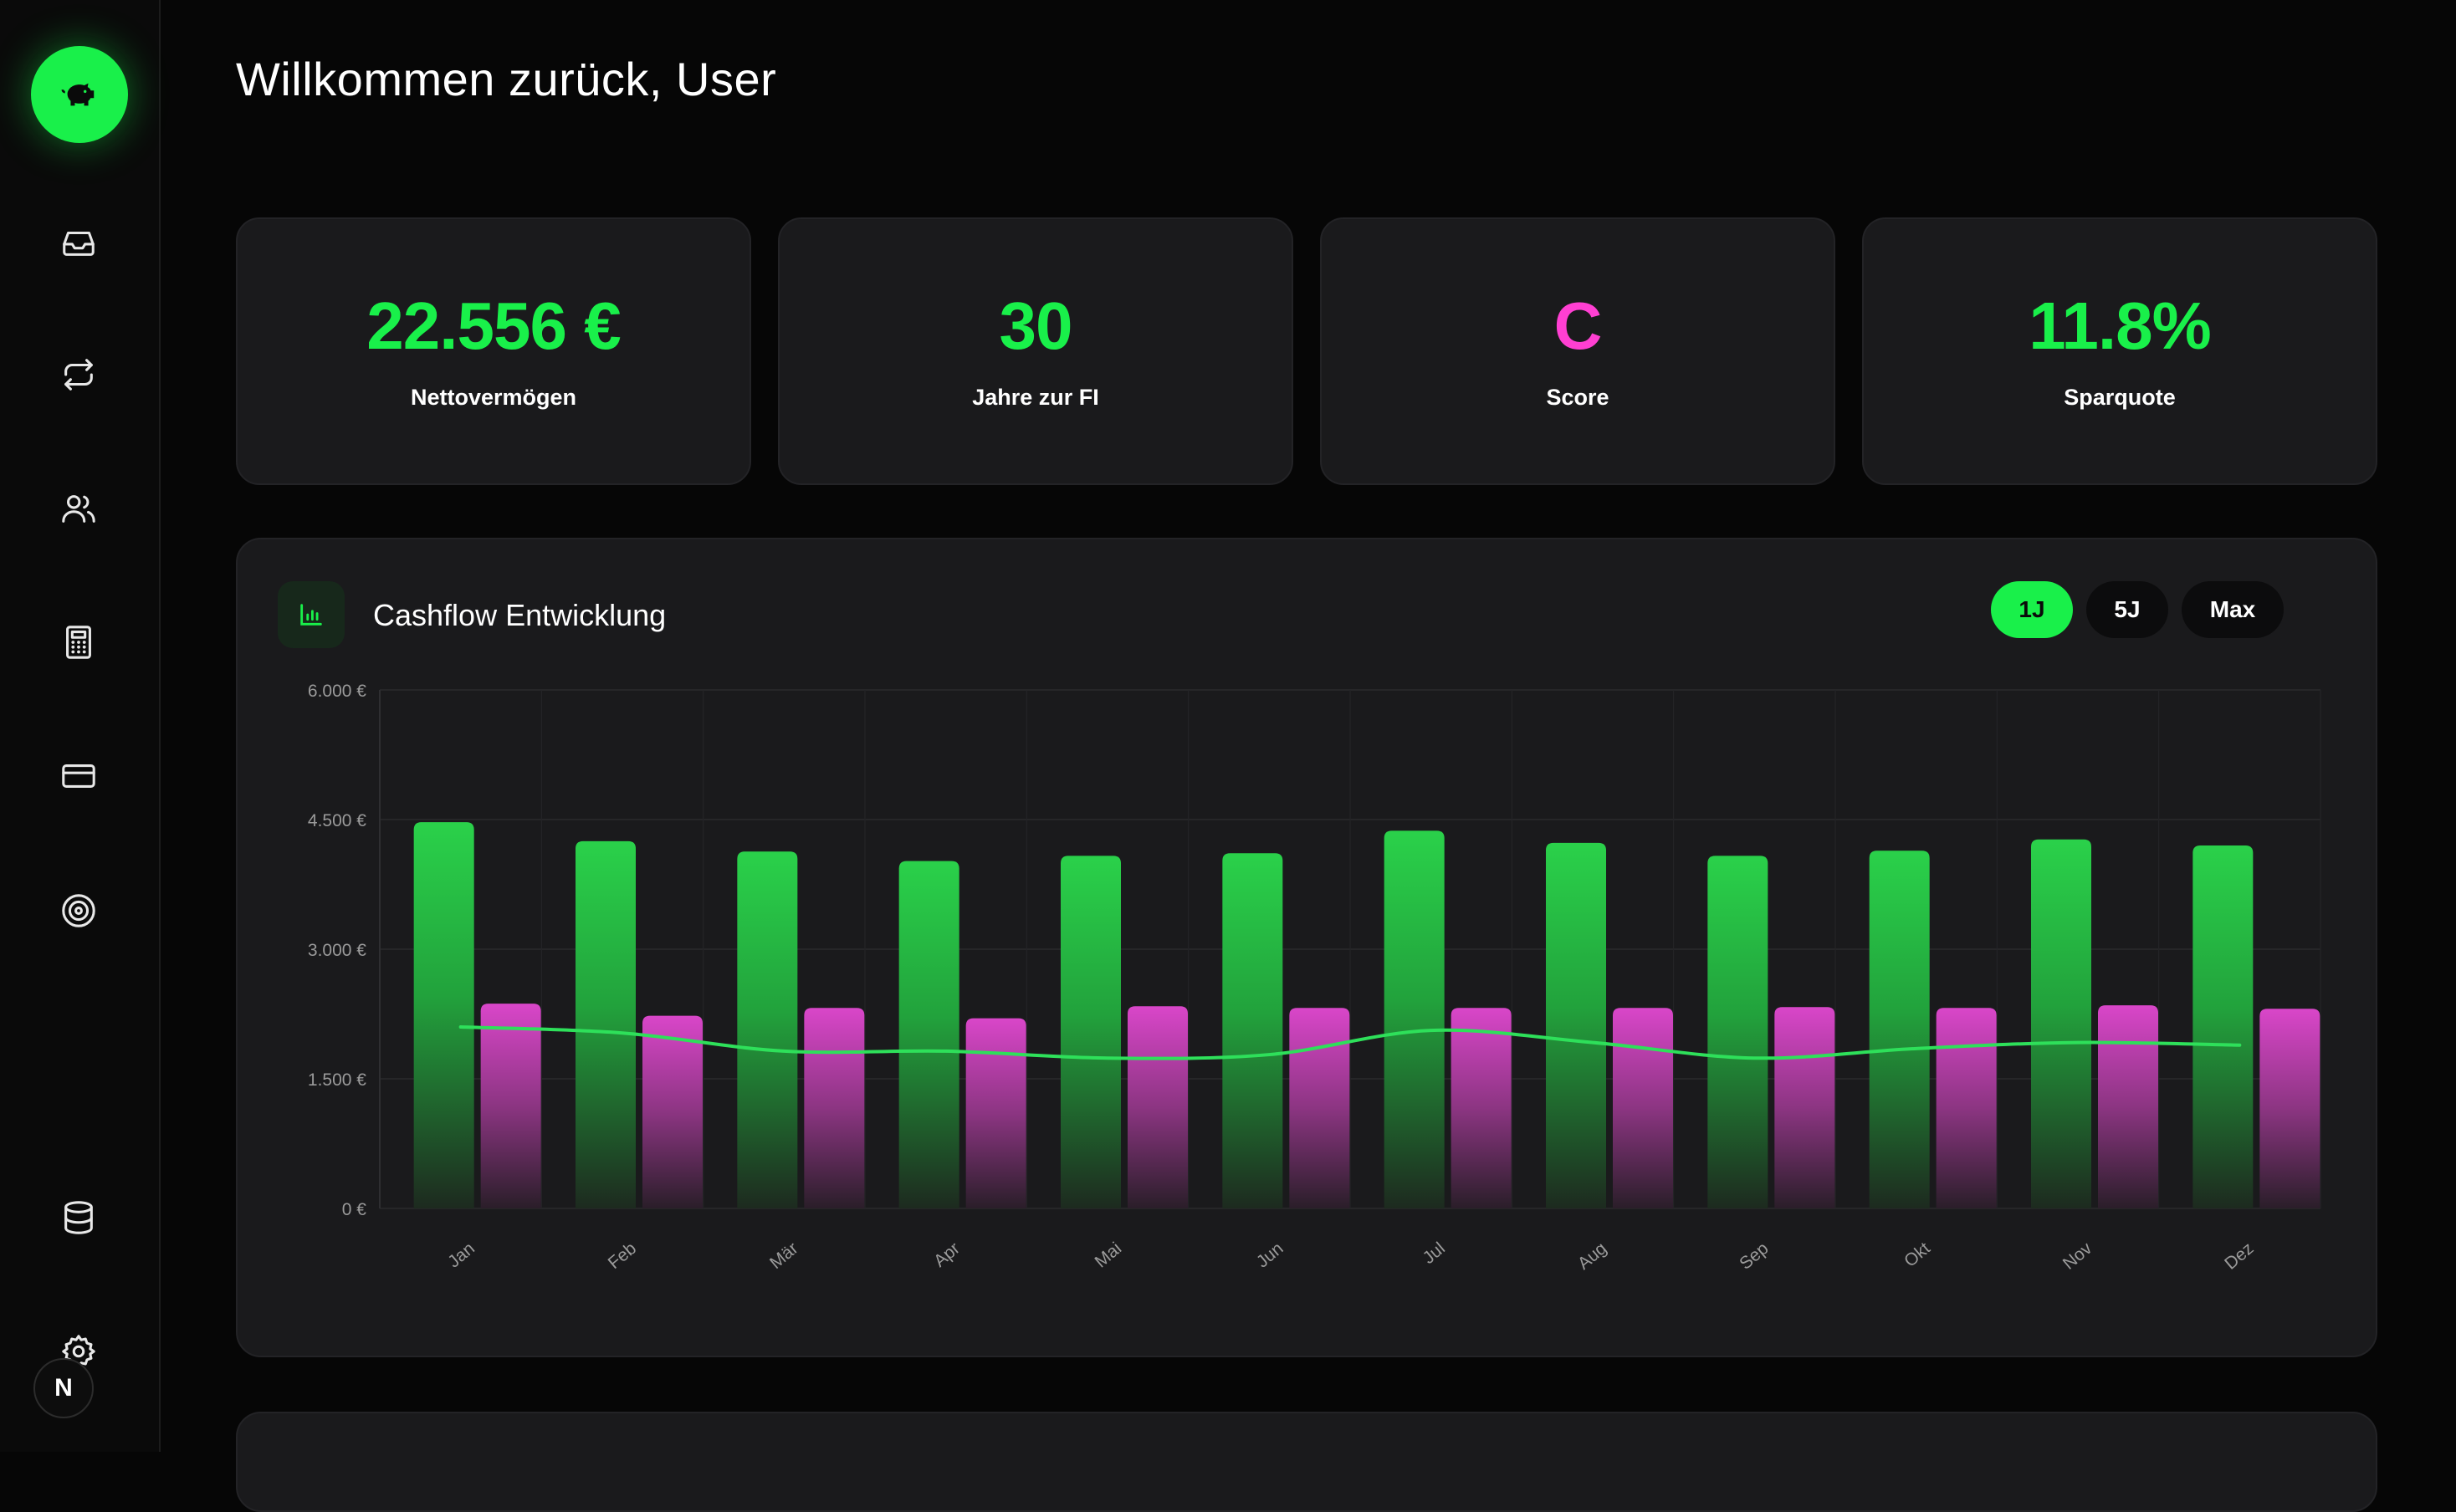 Image resolution: width=2456 pixels, height=1512 pixels. What do you see at coordinates (64, 1388) in the screenshot?
I see `avatar: N` at bounding box center [64, 1388].